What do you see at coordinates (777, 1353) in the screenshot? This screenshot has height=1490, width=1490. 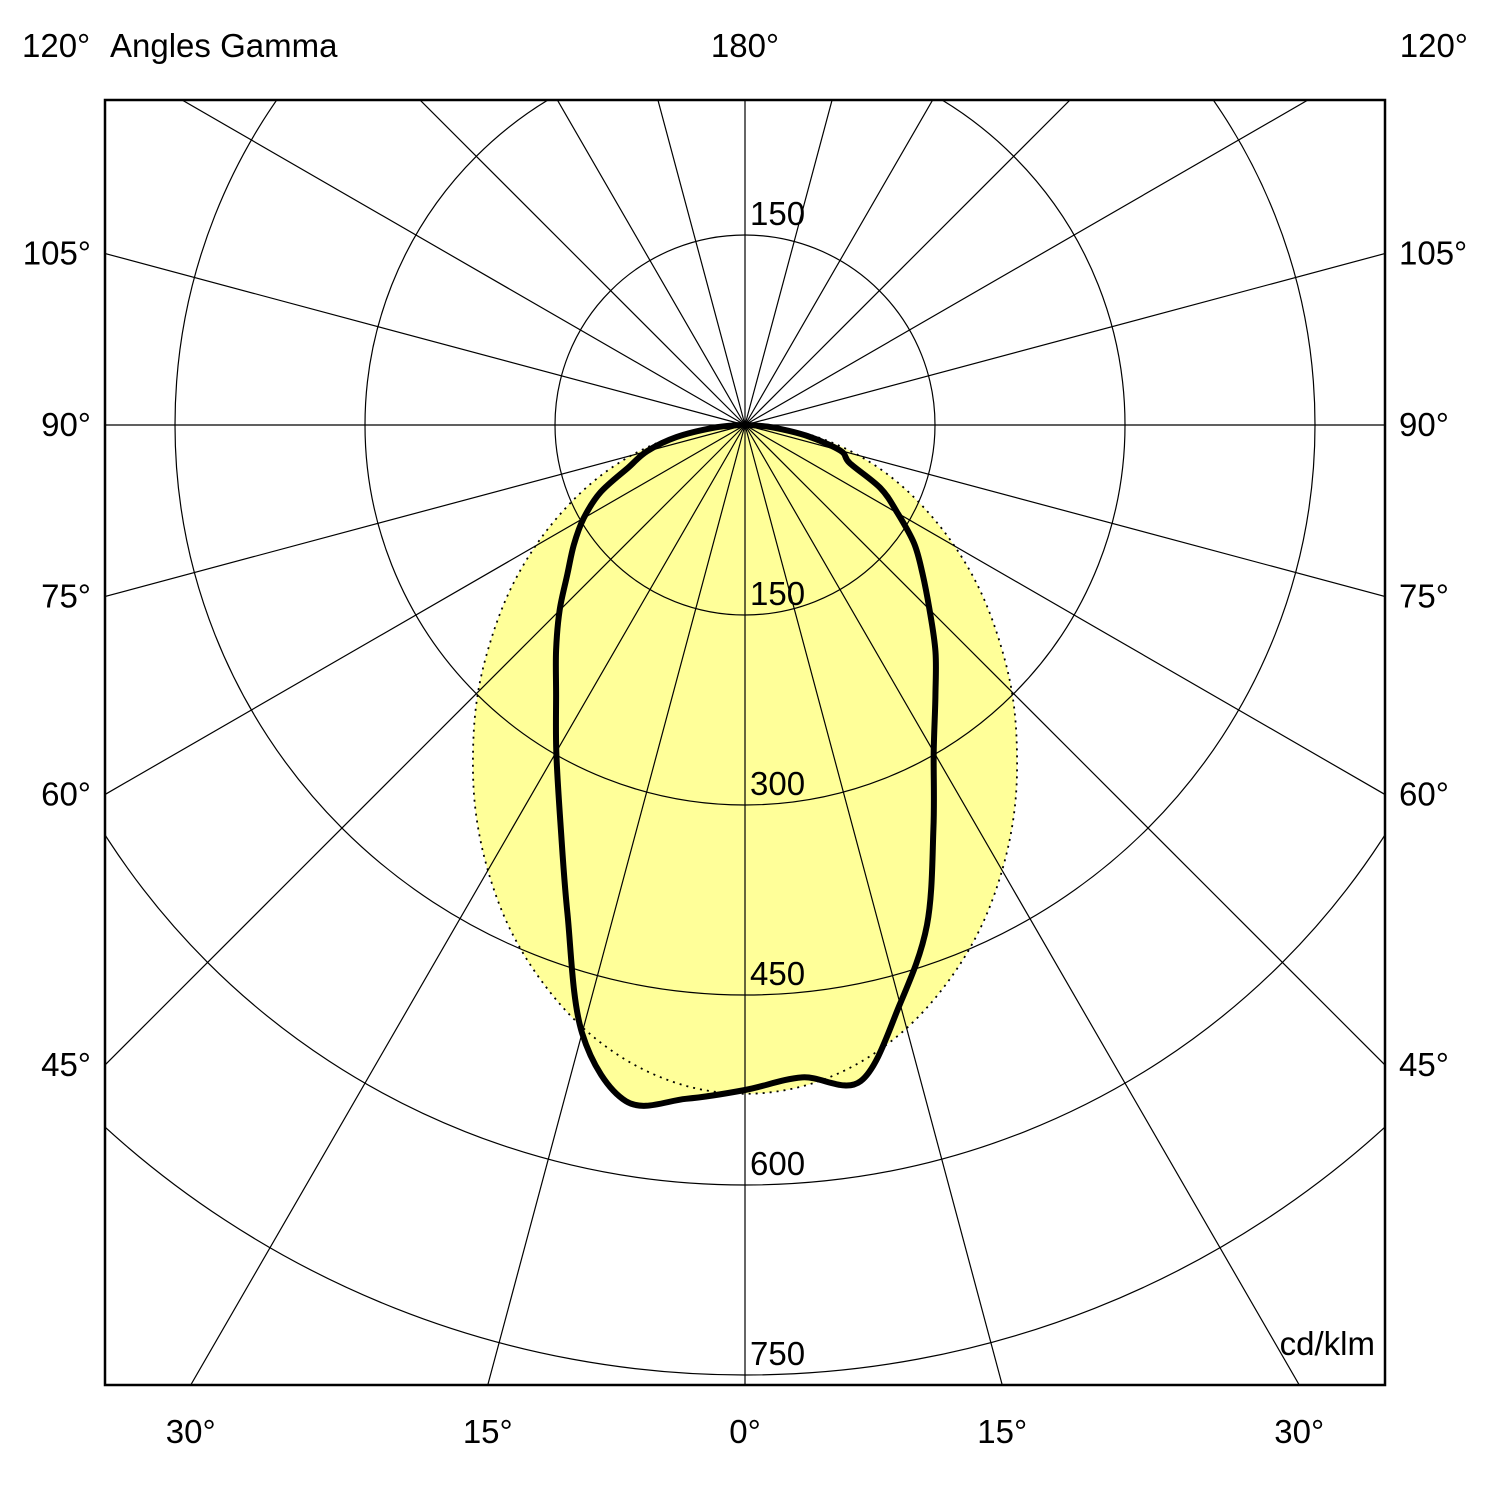 I see `radial-tick-label: 750` at bounding box center [777, 1353].